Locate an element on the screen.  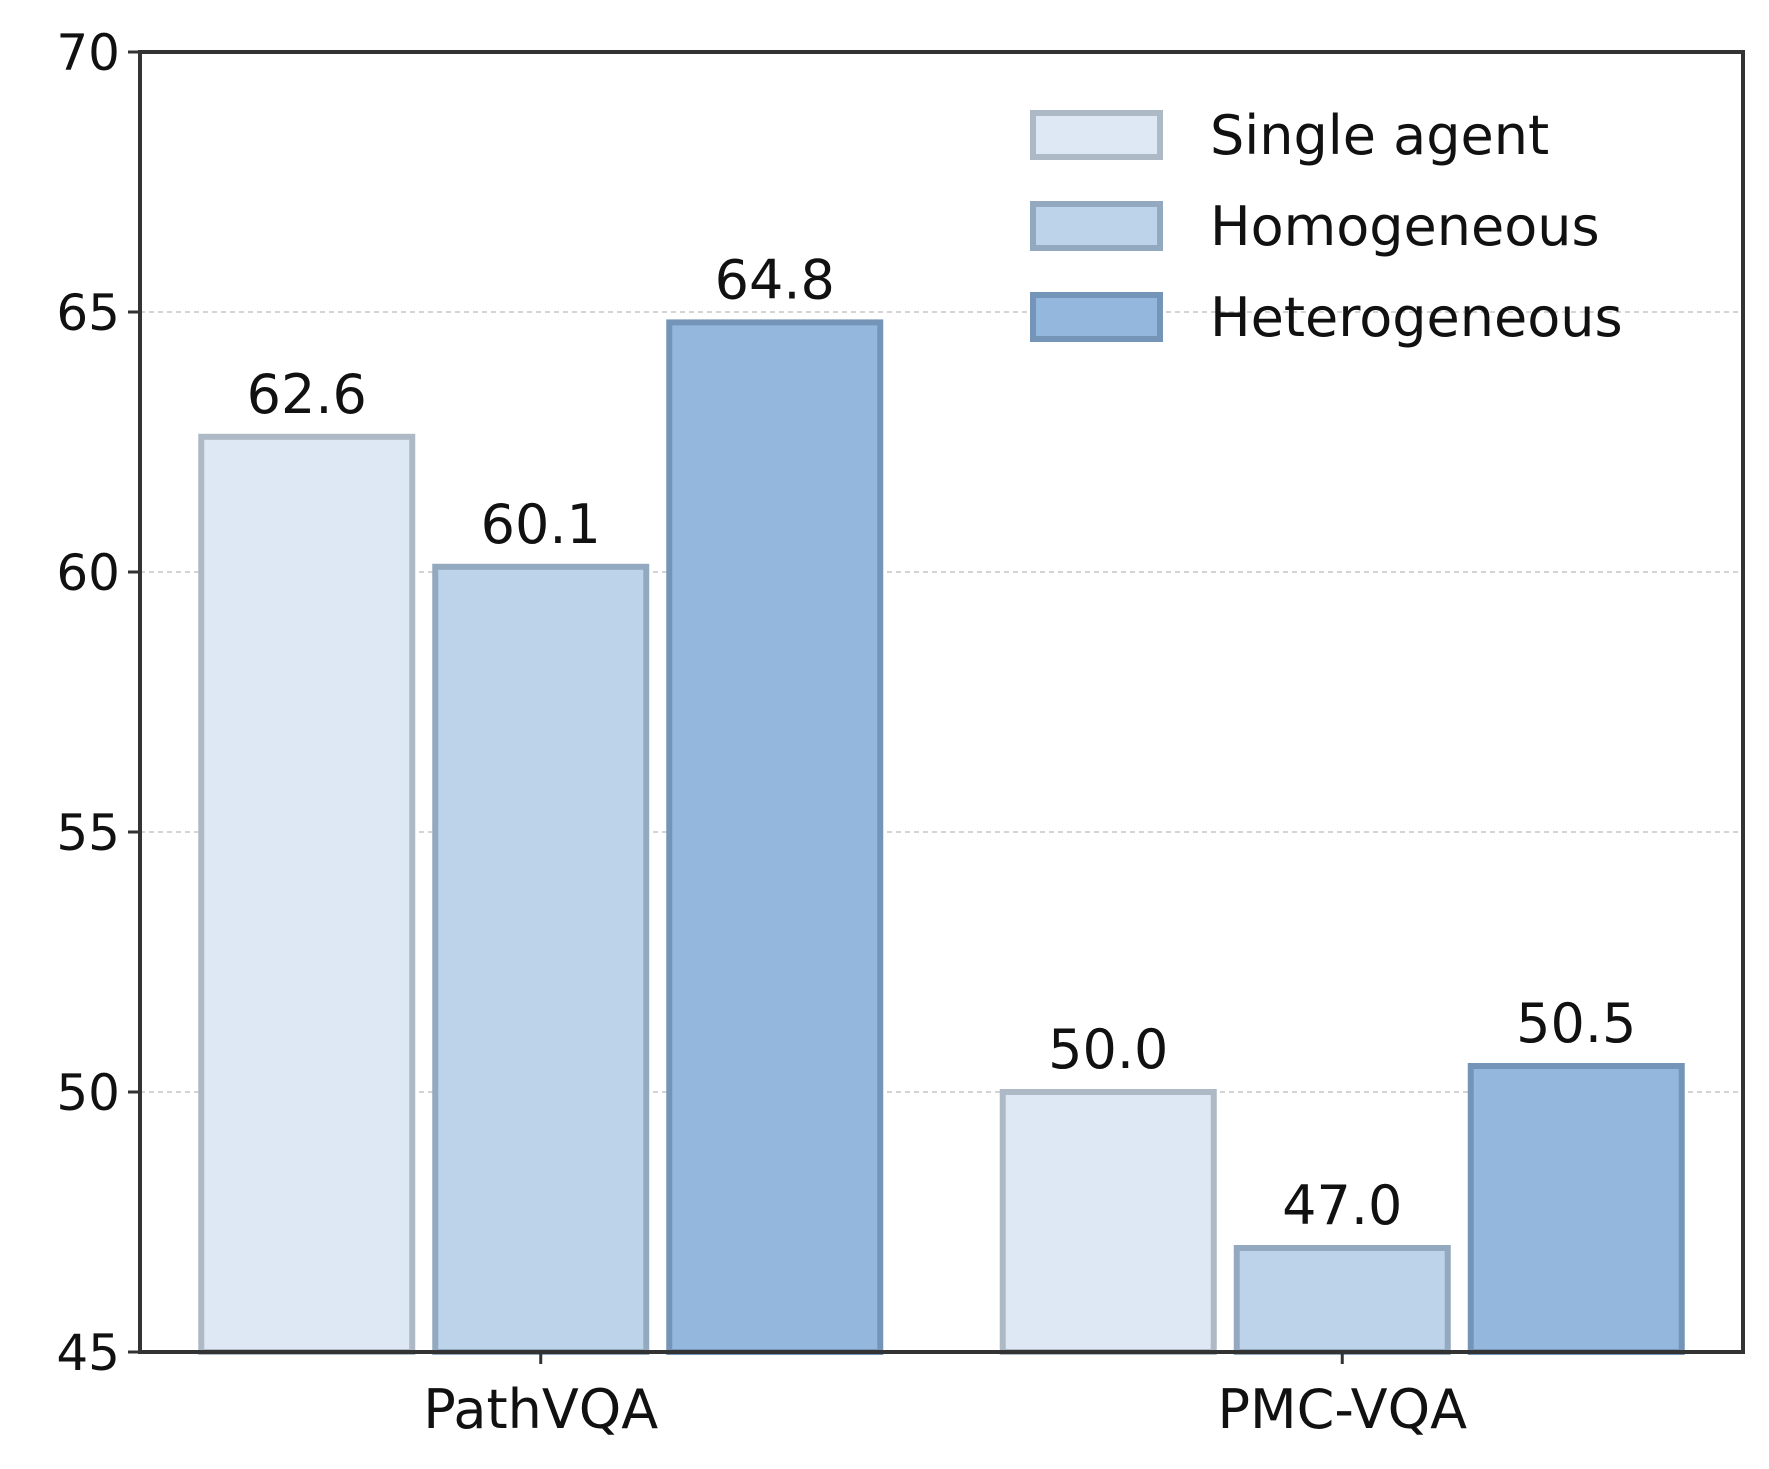
y-tick-label: 70 is located at coordinates (88, 53).